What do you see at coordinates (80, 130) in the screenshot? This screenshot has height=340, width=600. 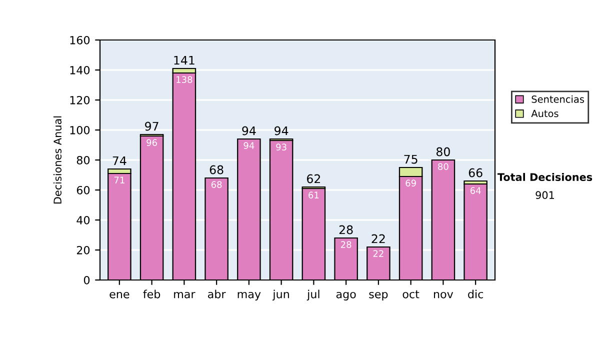 I see `y-tick-label: 100` at bounding box center [80, 130].